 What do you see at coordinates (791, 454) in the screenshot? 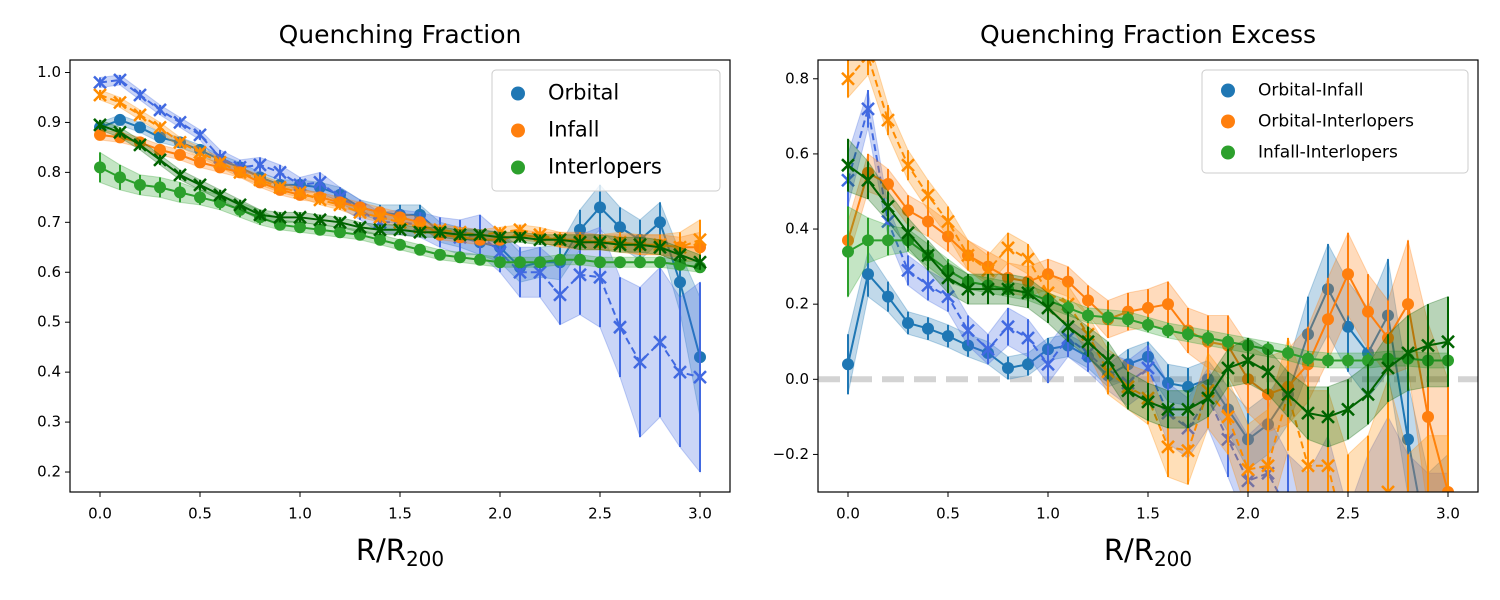
I see `y-tick-label: −0.2` at bounding box center [791, 454].